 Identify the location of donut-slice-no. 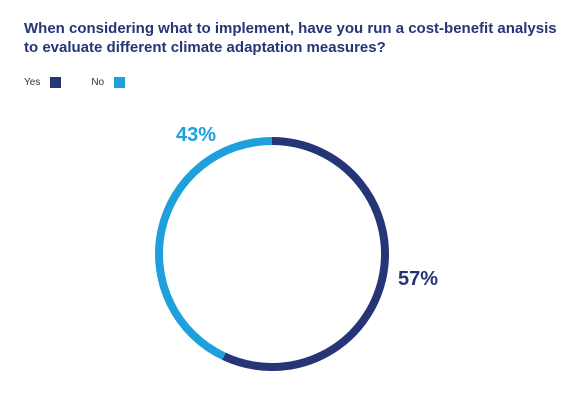
(214, 248).